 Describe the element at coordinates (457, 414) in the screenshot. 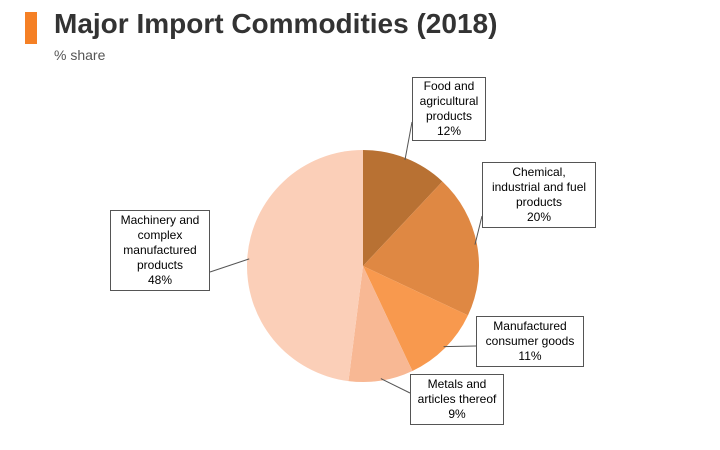

I see `slice-value-label: 9%` at that location.